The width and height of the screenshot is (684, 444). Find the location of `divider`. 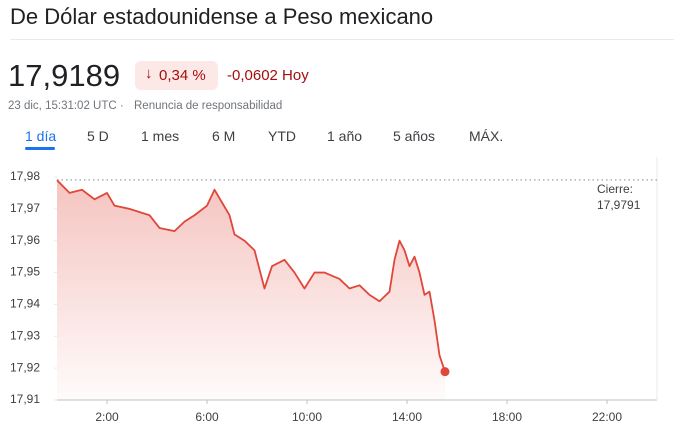

divider is located at coordinates (342, 39).